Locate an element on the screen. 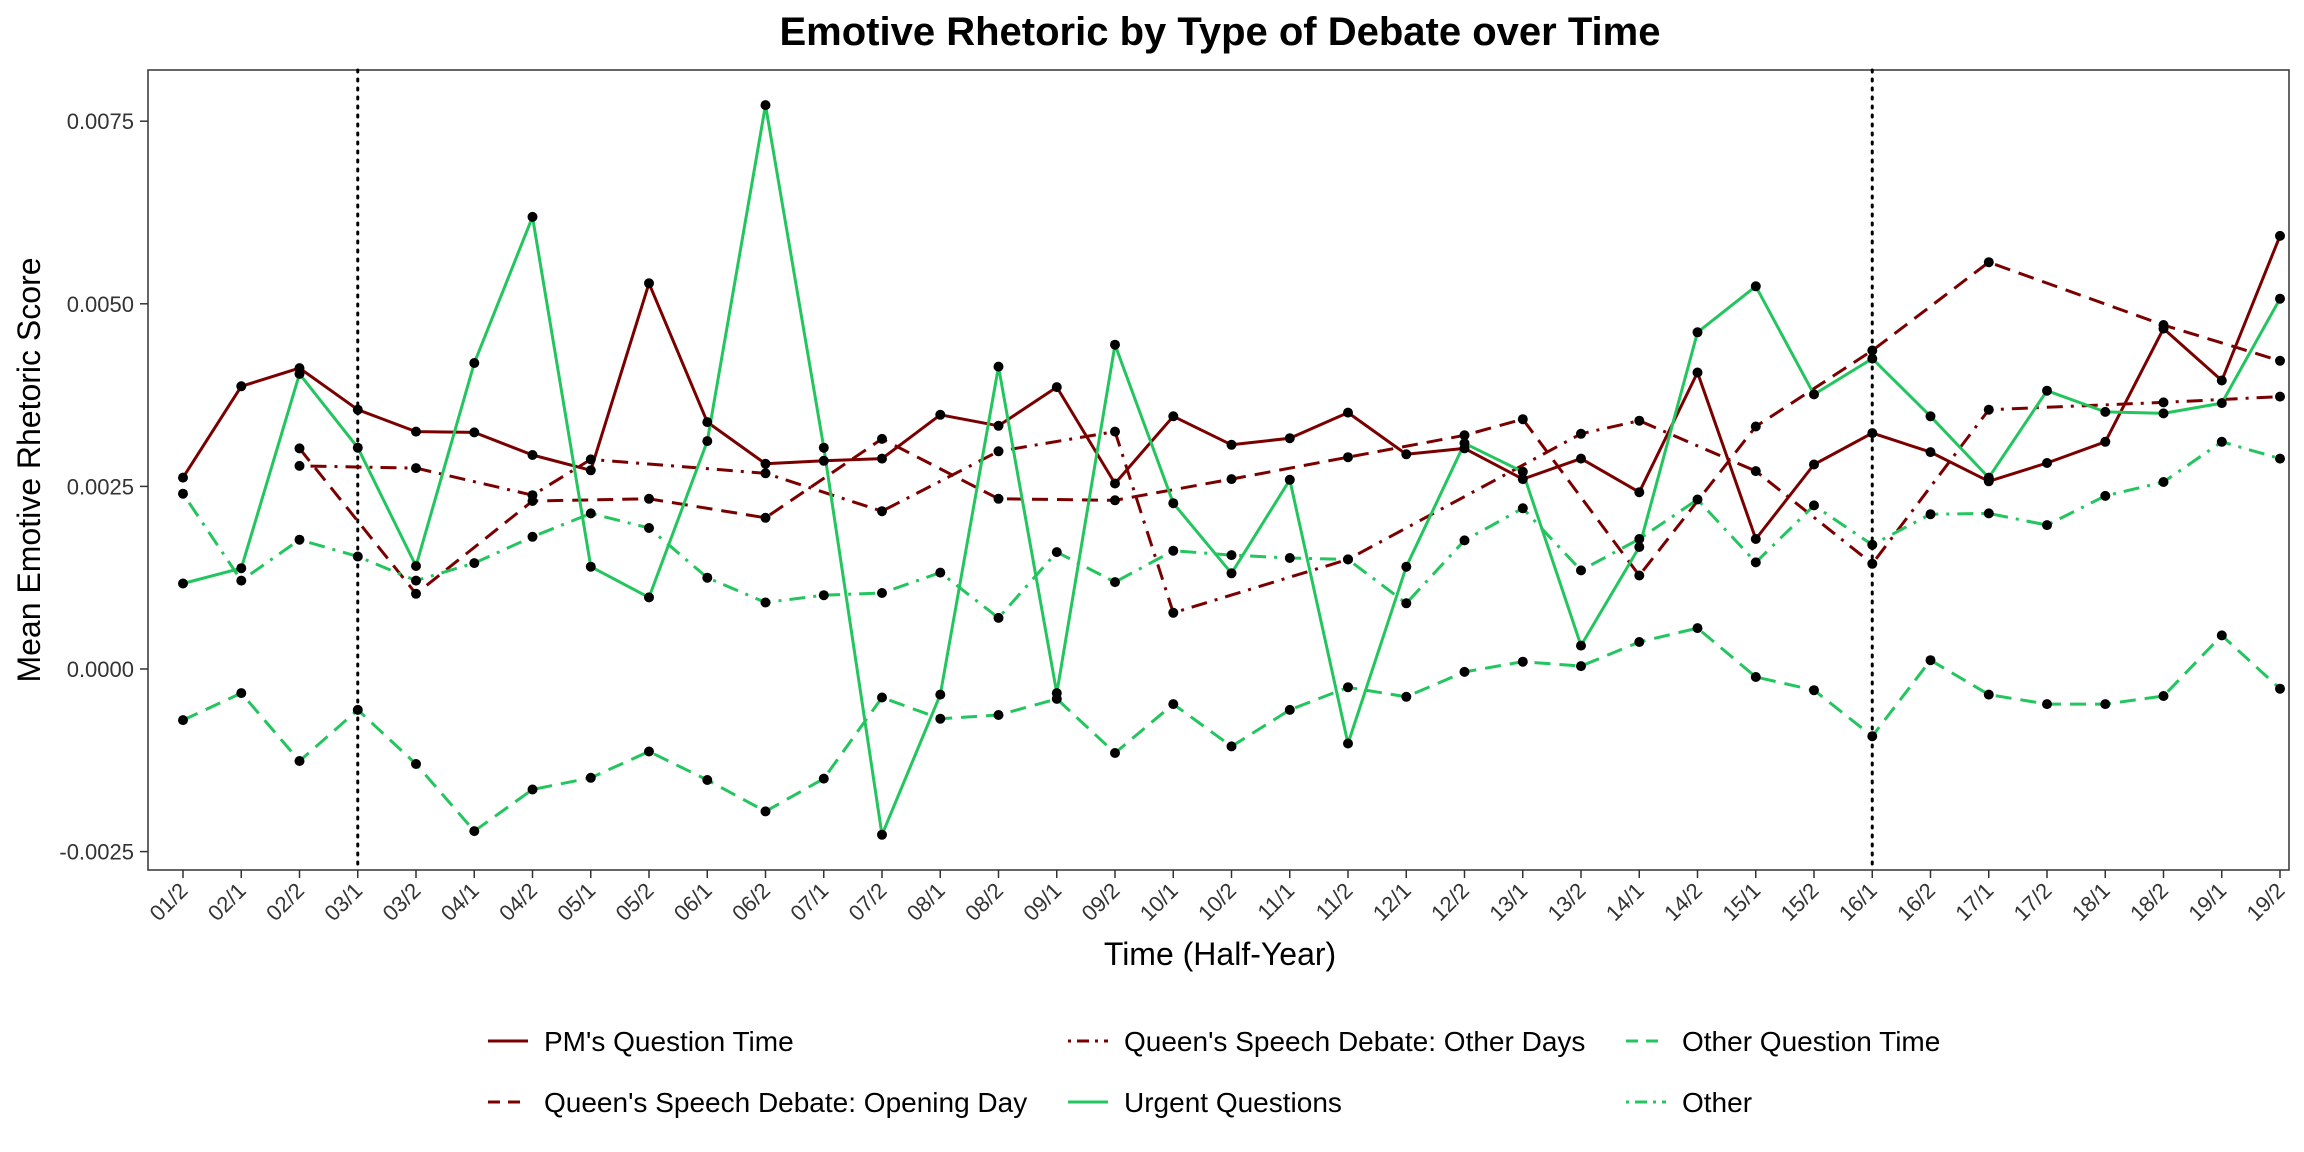 The width and height of the screenshot is (2304, 1152). x-tick-label: 06/2 is located at coordinates (751, 902).